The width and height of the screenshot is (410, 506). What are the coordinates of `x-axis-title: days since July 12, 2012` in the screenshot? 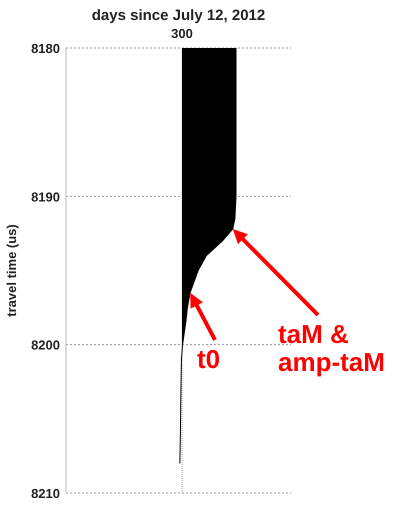 It's located at (179, 15).